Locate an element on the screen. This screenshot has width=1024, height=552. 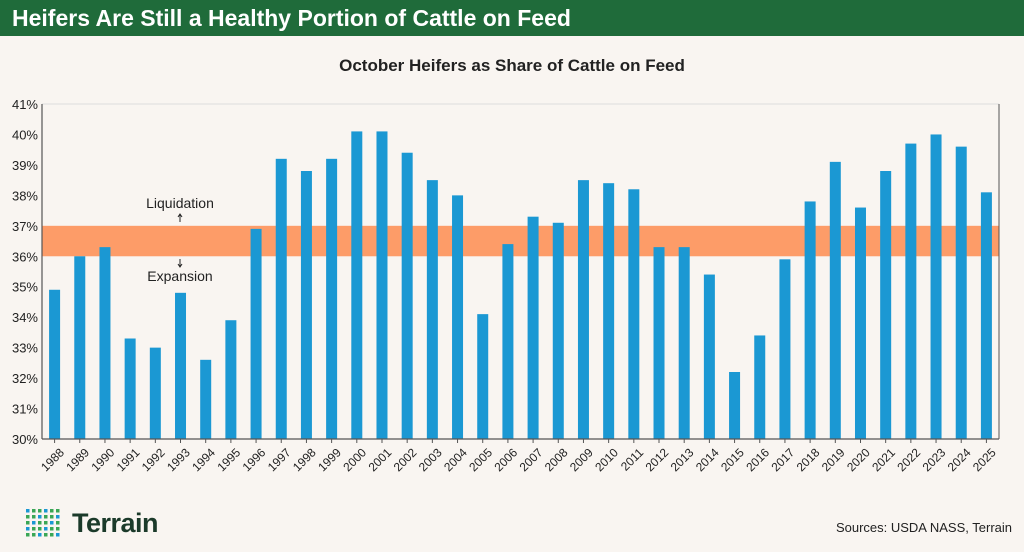
bar-2002 is located at coordinates (407, 295).